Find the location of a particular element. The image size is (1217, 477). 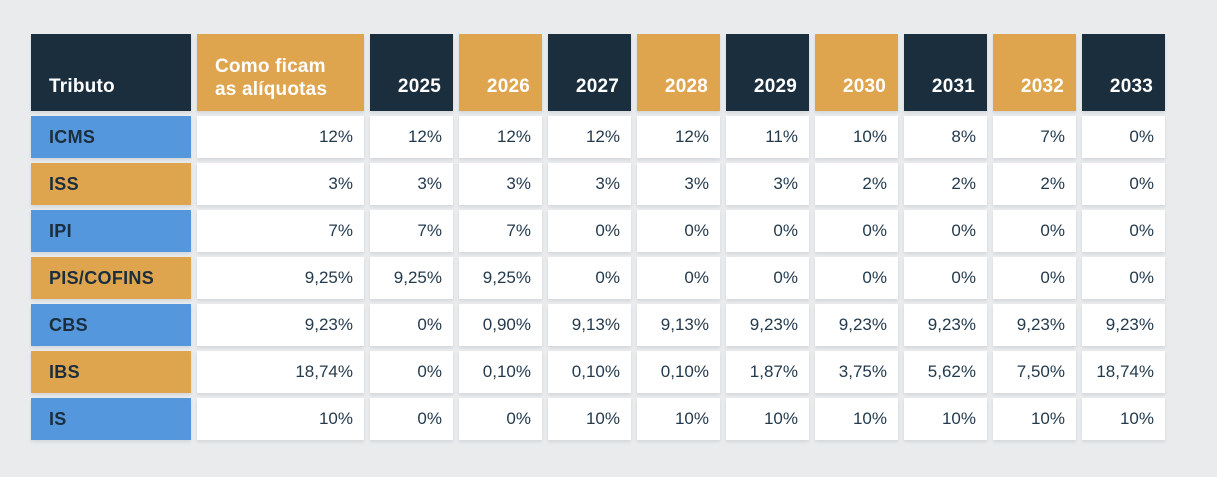

value-cell-ipi-col4: 0% is located at coordinates (678, 231).